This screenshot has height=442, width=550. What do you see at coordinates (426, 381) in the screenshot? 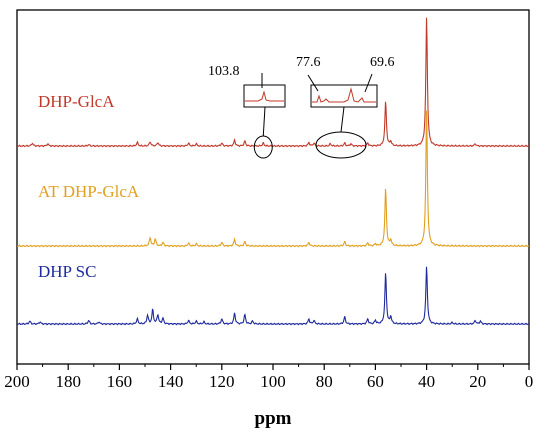
I see `x-tick-label: 40` at bounding box center [426, 381].